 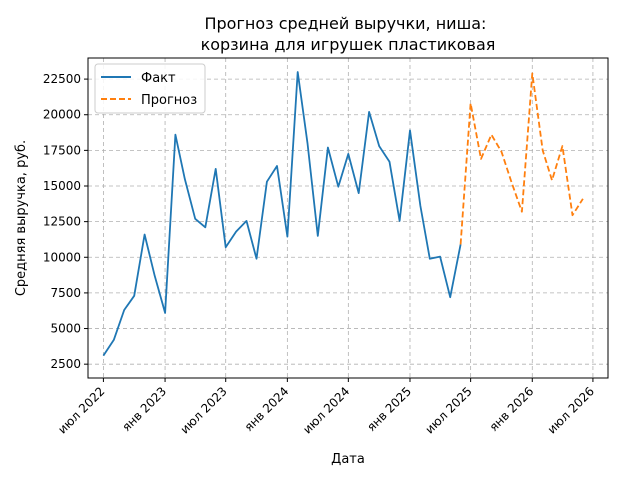 What do you see at coordinates (348, 44) in the screenshot?
I see `chart-title-line-2: корзина для игрушек пластиковая` at bounding box center [348, 44].